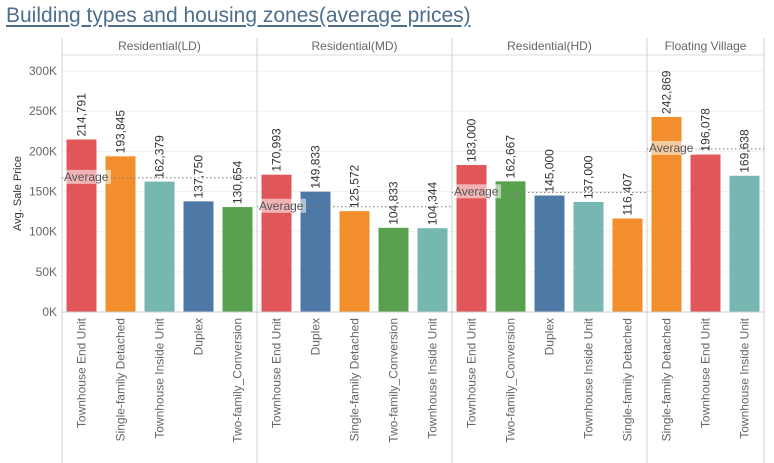 Image resolution: width=774 pixels, height=463 pixels. I want to click on panel-header-label: Residential(MD), so click(354, 46).